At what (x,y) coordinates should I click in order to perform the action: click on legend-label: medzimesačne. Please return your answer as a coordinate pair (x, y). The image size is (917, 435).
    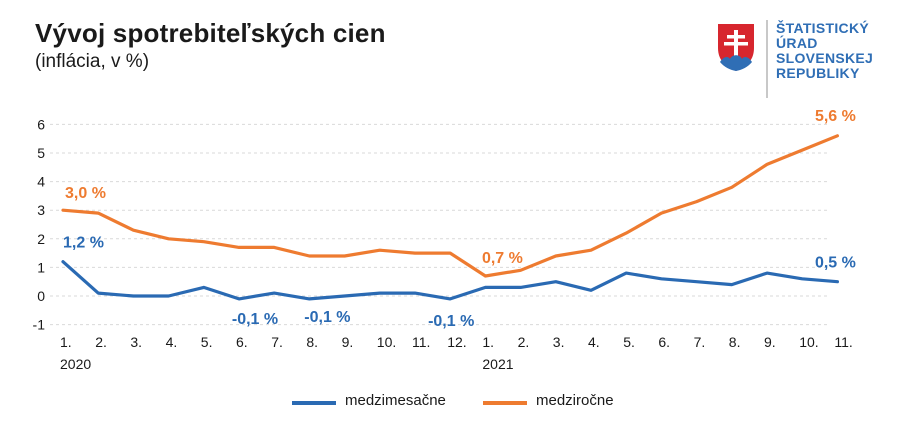
    Looking at the image, I should click on (395, 400).